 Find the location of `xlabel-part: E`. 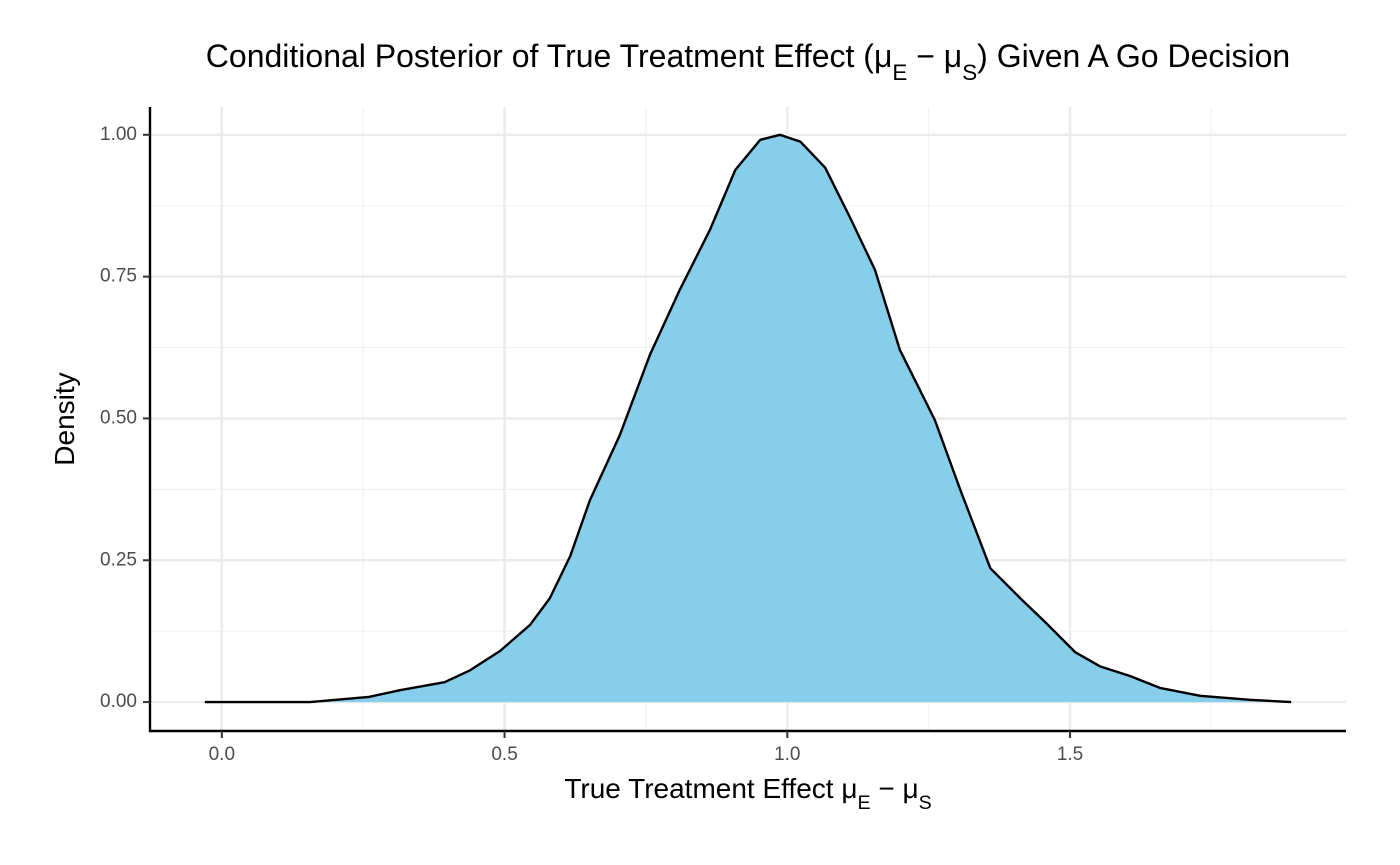

xlabel-part: E is located at coordinates (863, 803).